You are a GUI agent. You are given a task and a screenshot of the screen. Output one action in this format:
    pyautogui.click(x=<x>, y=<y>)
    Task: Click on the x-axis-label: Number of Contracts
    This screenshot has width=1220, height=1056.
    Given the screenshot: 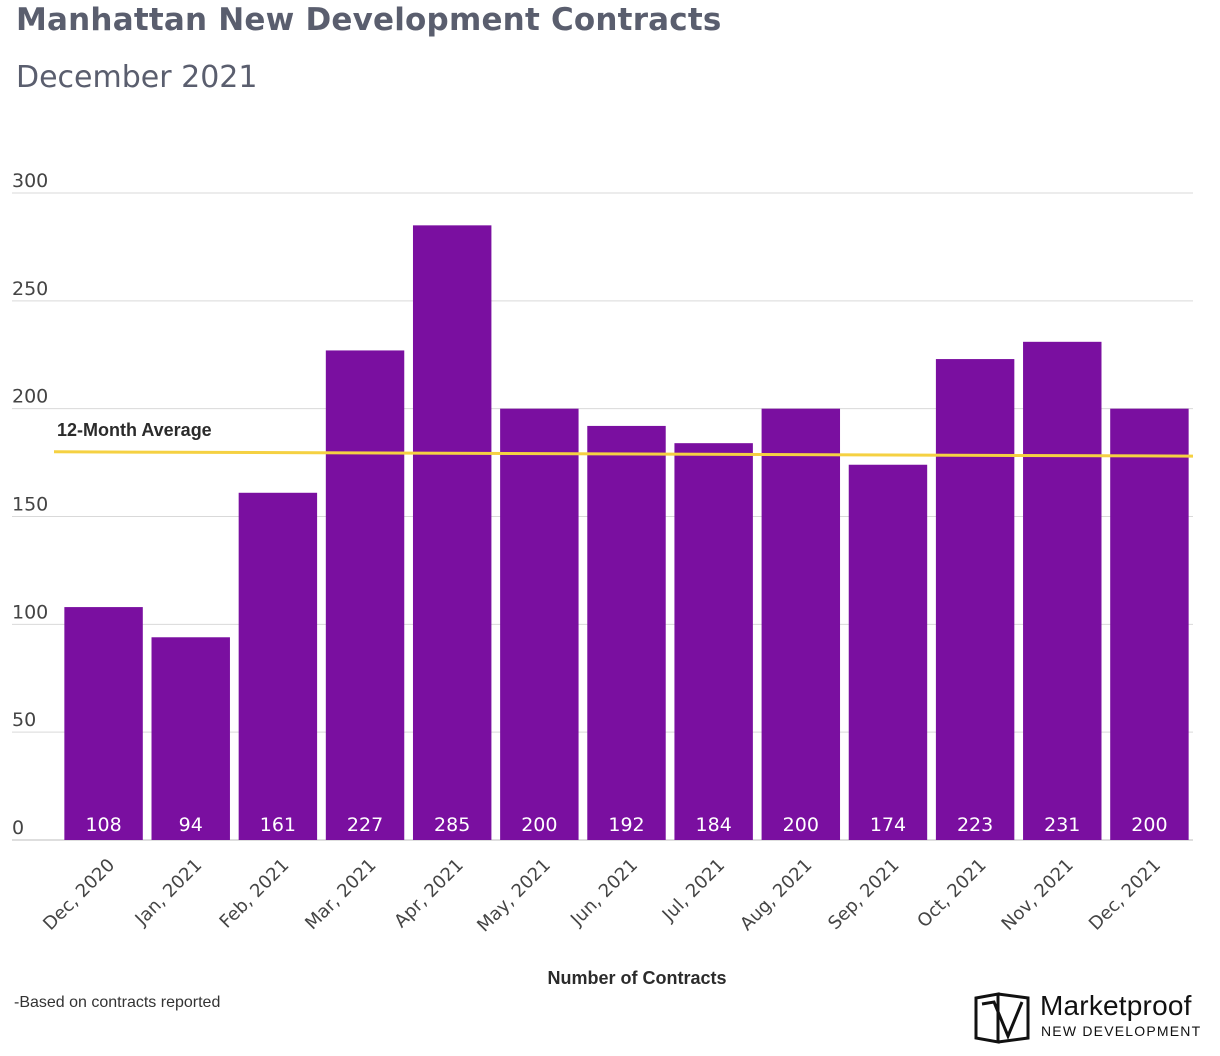 What is the action you would take?
    pyautogui.click(x=636, y=978)
    